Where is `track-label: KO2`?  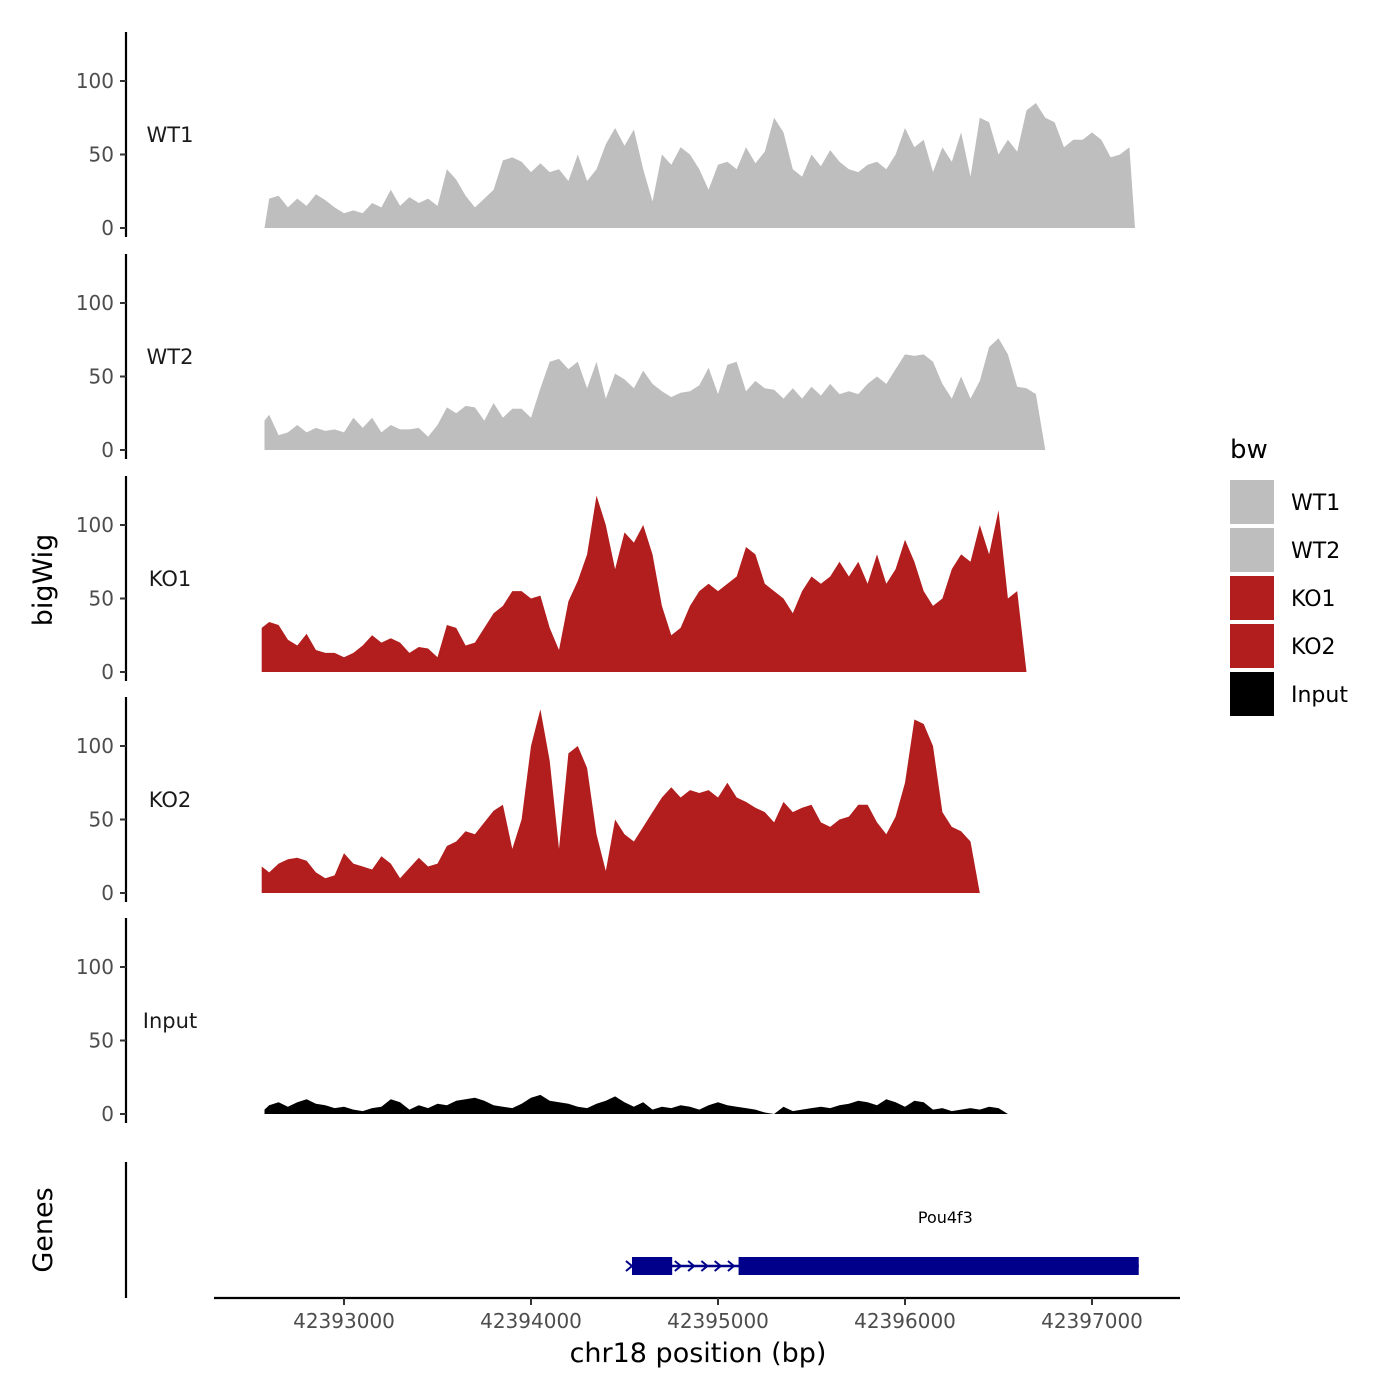
track-label: KO2 is located at coordinates (170, 800).